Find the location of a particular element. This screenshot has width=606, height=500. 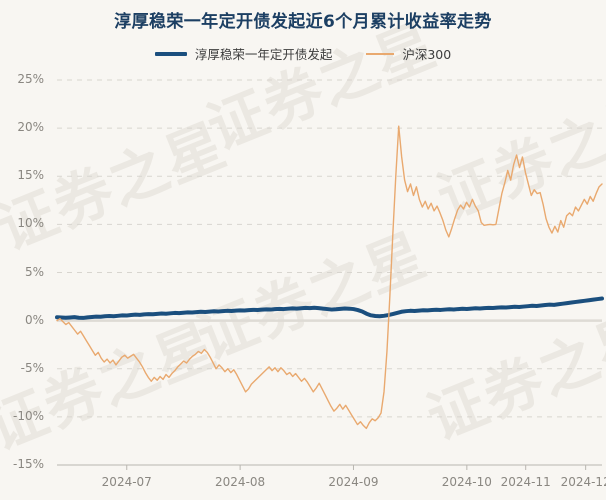

x-axis-tick-label: 2024-12 is located at coordinates (583, 482).